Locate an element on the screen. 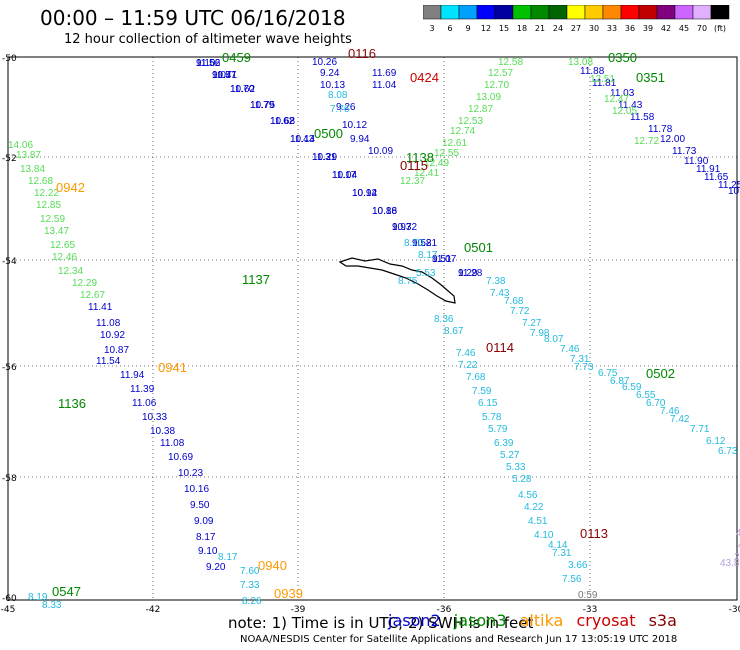 This screenshot has height=650, width=740. swh-value-label: 9.20 is located at coordinates (216, 567).